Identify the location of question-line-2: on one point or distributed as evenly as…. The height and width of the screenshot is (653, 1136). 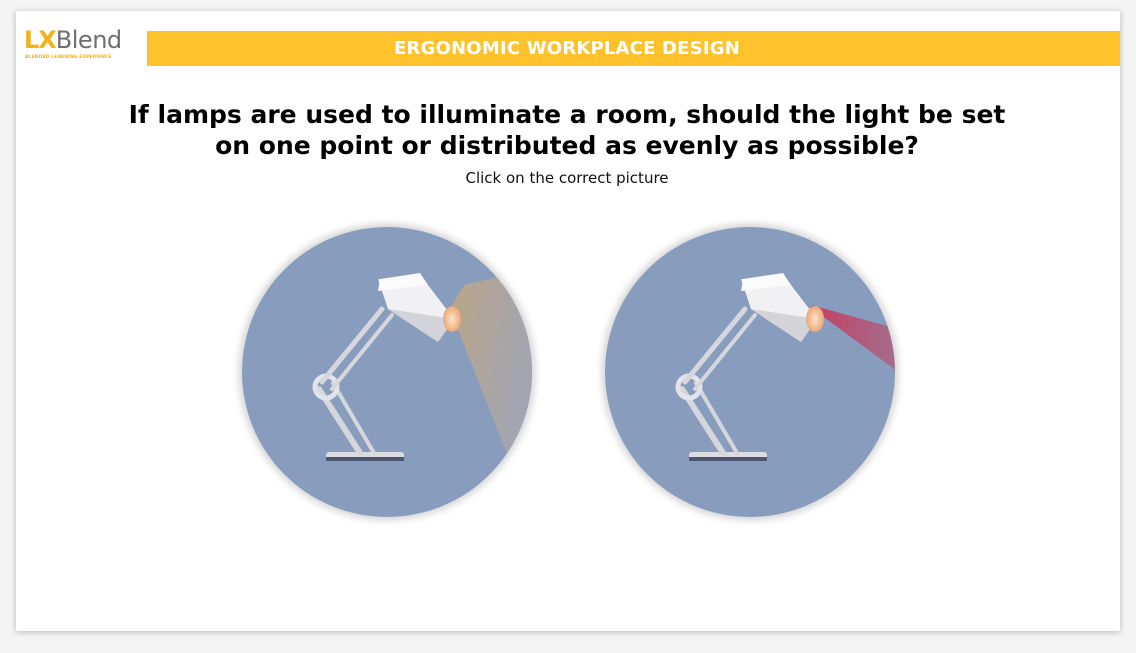
(567, 145).